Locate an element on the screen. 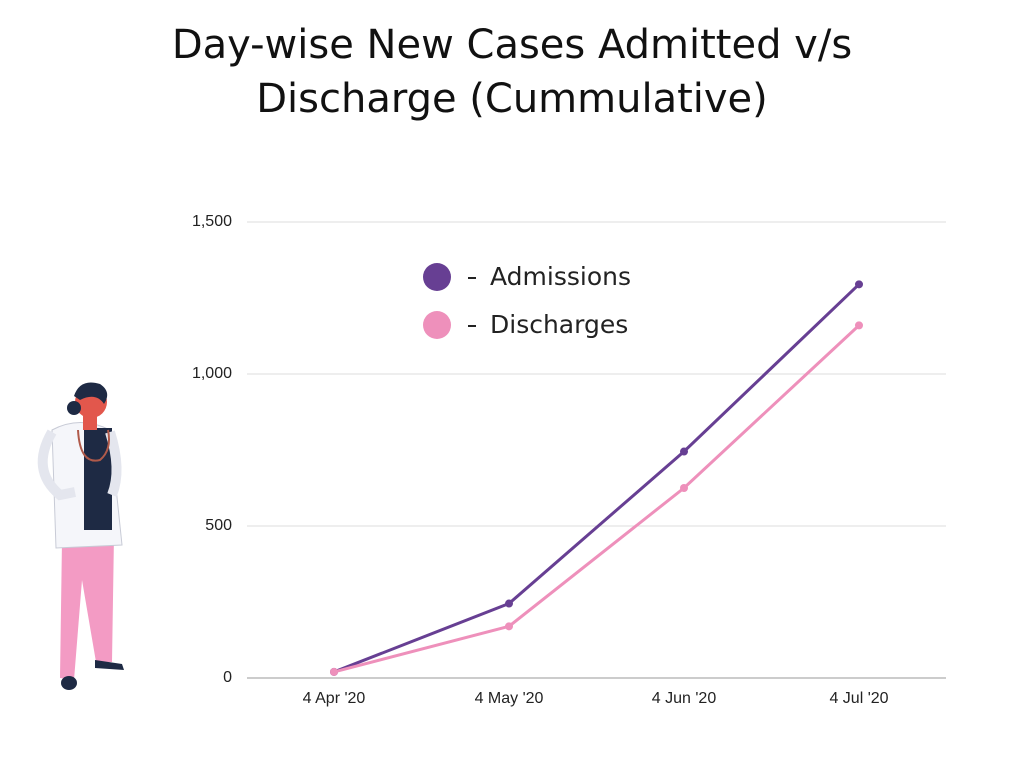 This screenshot has height=768, width=1024. legend-label: Discharges is located at coordinates (559, 324).